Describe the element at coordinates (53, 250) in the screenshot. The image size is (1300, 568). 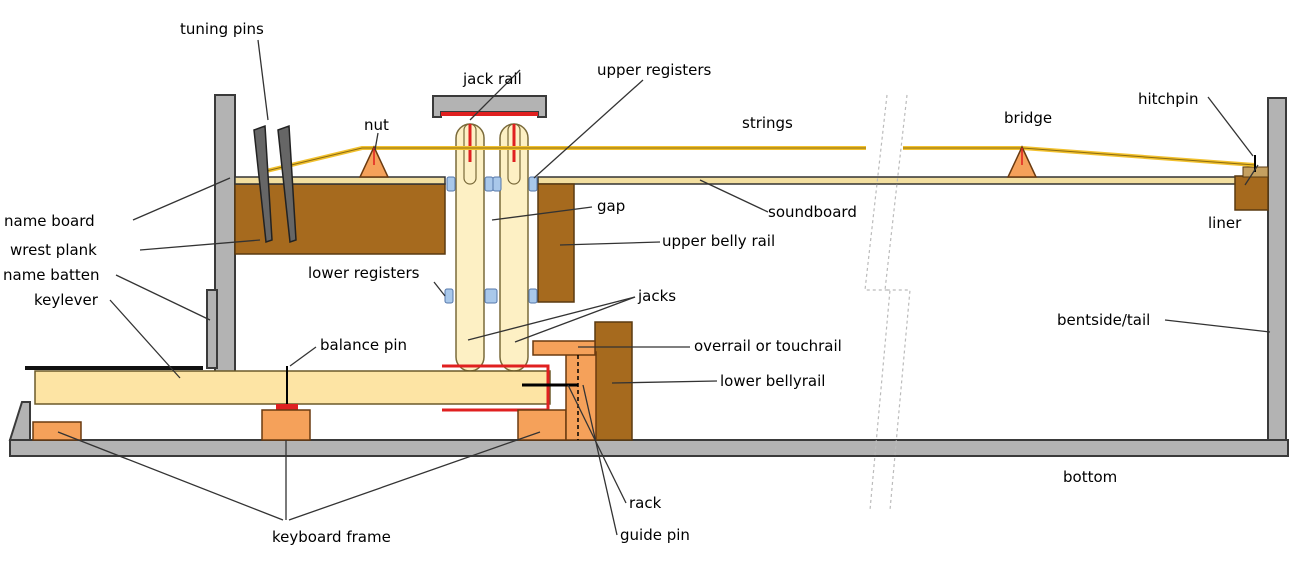
I see `label-wrest-plank: wrest plank` at that location.